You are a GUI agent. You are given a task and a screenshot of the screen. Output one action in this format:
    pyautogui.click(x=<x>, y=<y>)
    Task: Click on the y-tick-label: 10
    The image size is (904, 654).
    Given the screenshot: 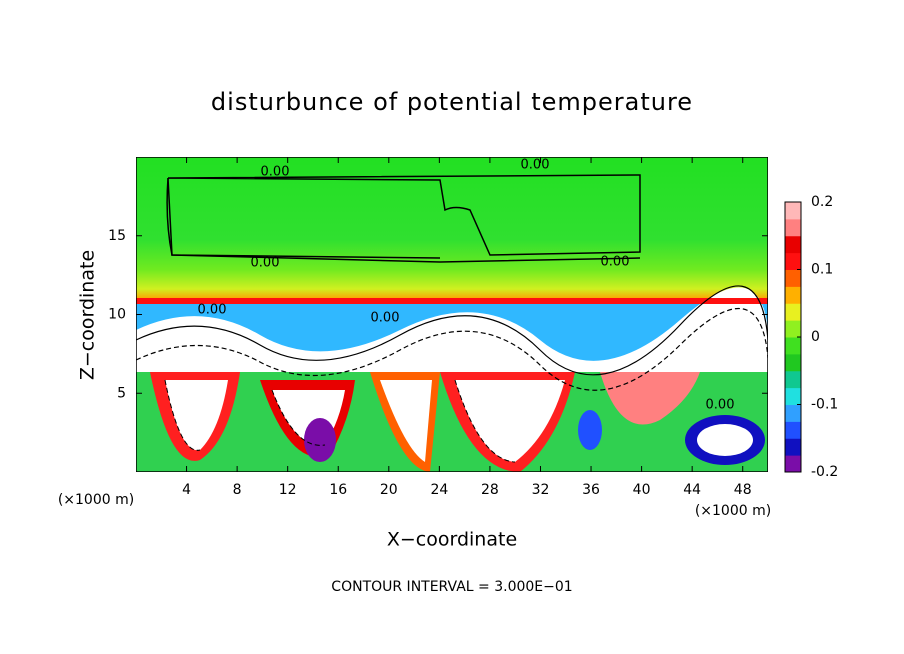 What is the action you would take?
    pyautogui.click(x=117, y=315)
    